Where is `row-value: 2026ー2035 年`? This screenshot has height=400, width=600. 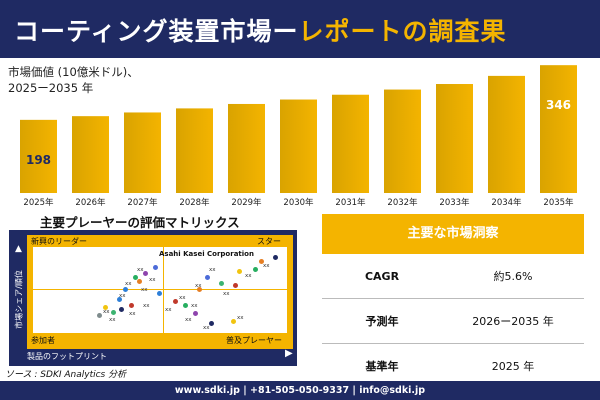
row-value: 2026ー2035 年 is located at coordinates (513, 321).